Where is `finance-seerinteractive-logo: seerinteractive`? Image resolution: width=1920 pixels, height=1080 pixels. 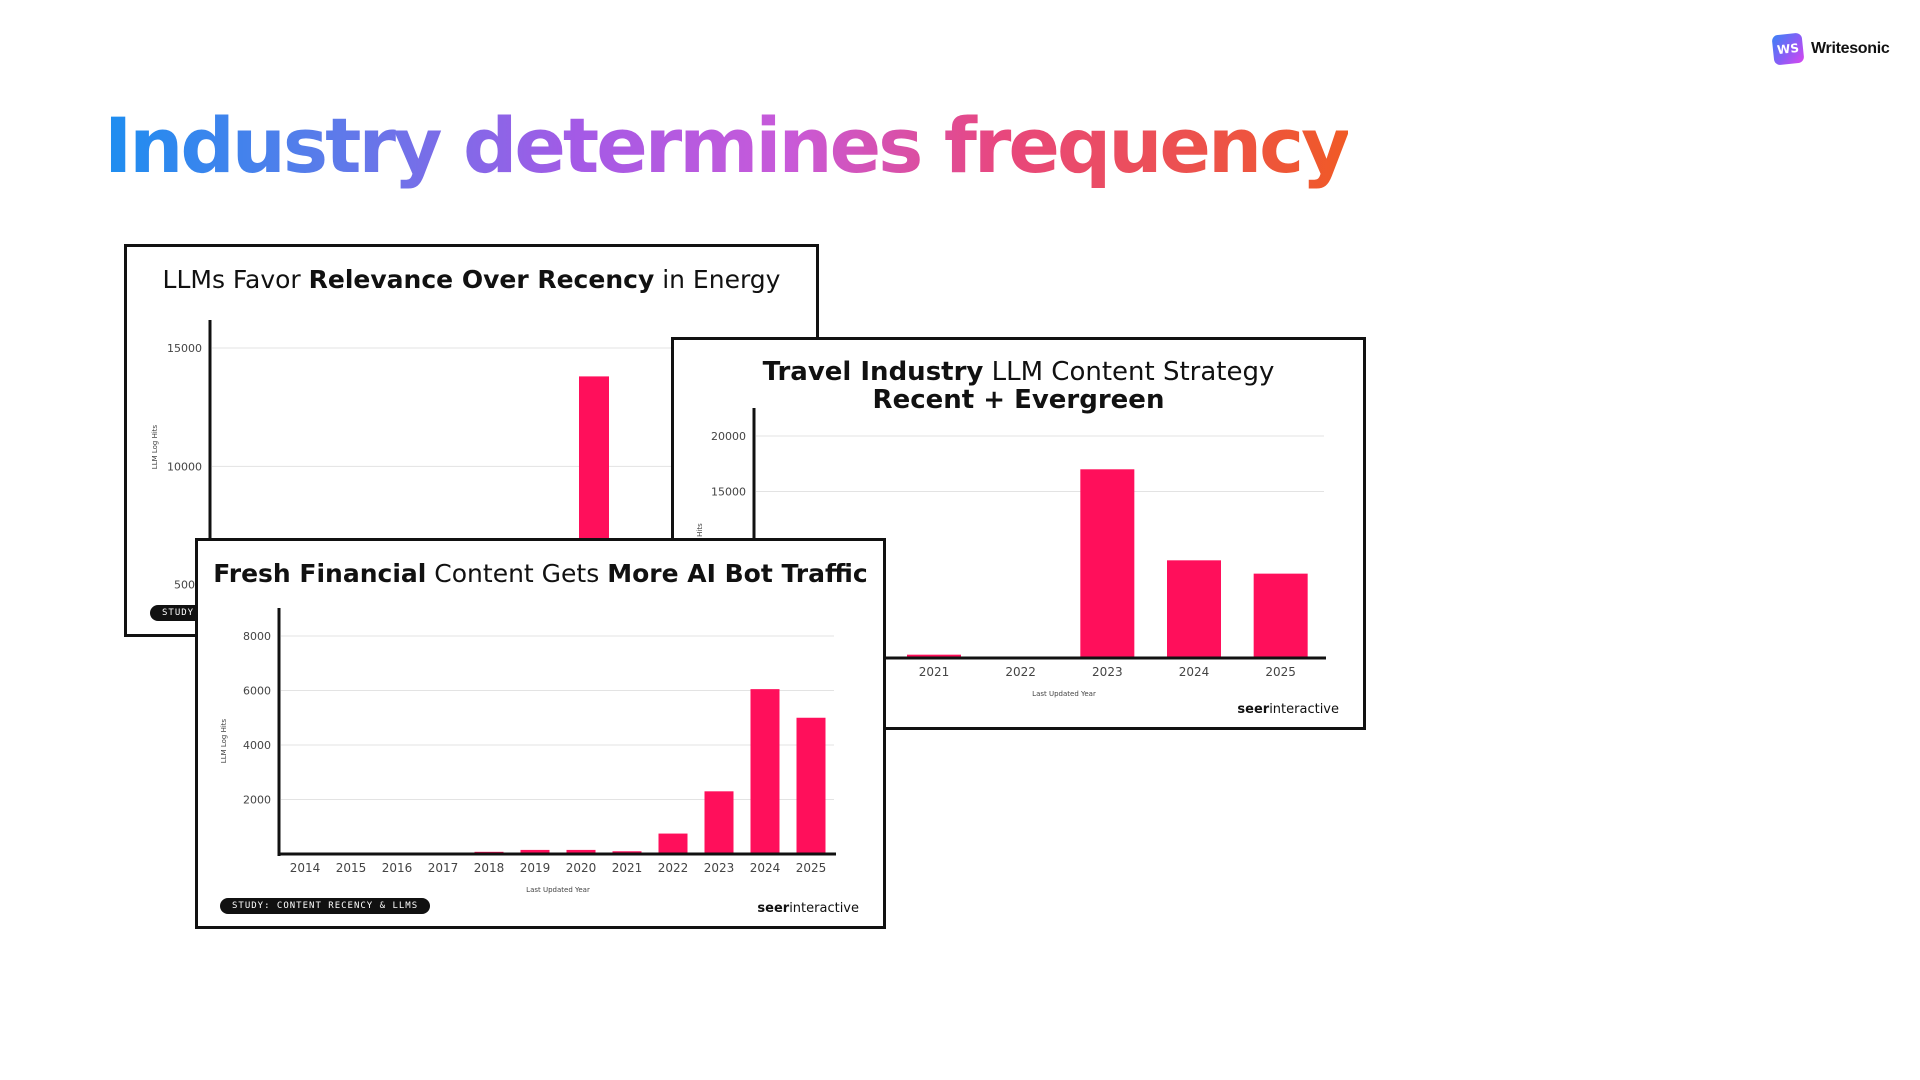
finance-seerinteractive-logo: seerinteractive is located at coordinates (808, 908).